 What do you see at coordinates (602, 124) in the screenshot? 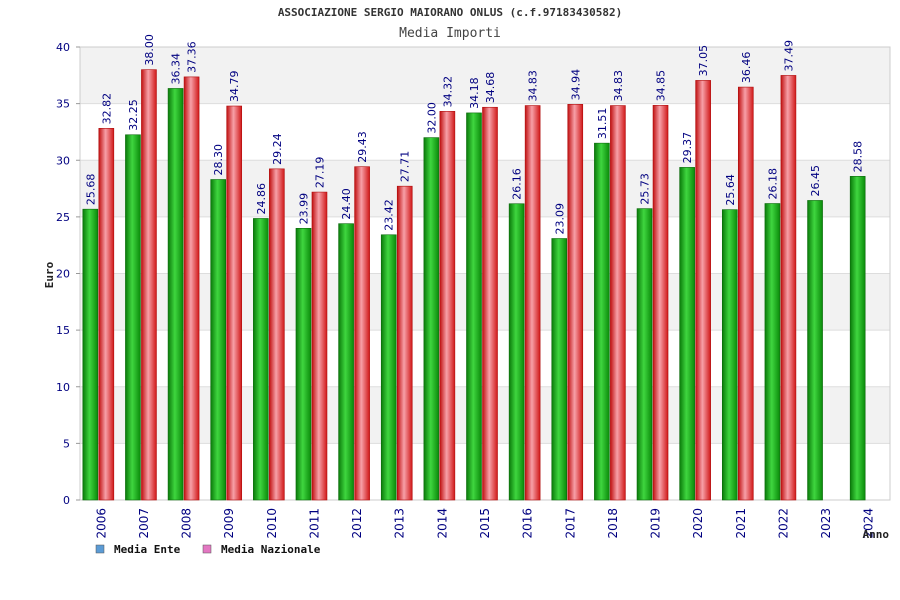
I see `data-label-media-ente: 31.51` at bounding box center [602, 124].